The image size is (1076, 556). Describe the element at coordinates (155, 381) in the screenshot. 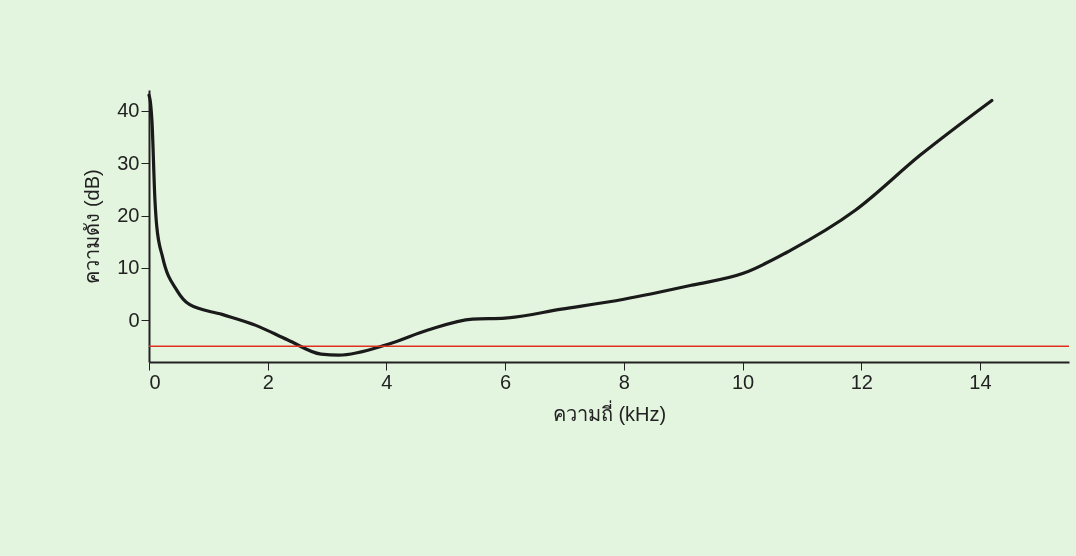

I see `x-tick-label: 0` at that location.